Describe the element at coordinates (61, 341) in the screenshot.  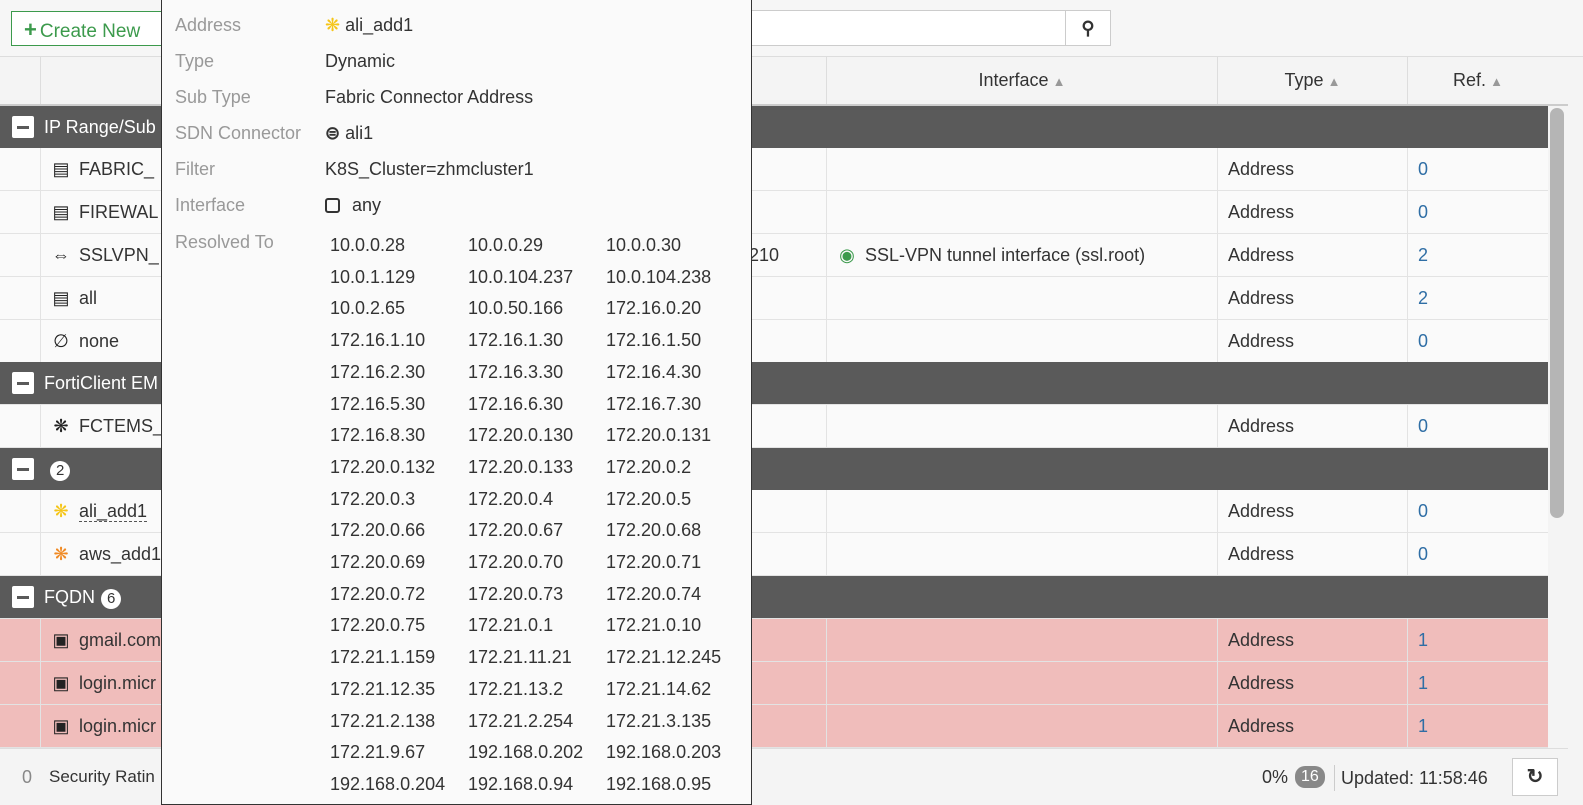
I see `none-icon: ∅` at that location.